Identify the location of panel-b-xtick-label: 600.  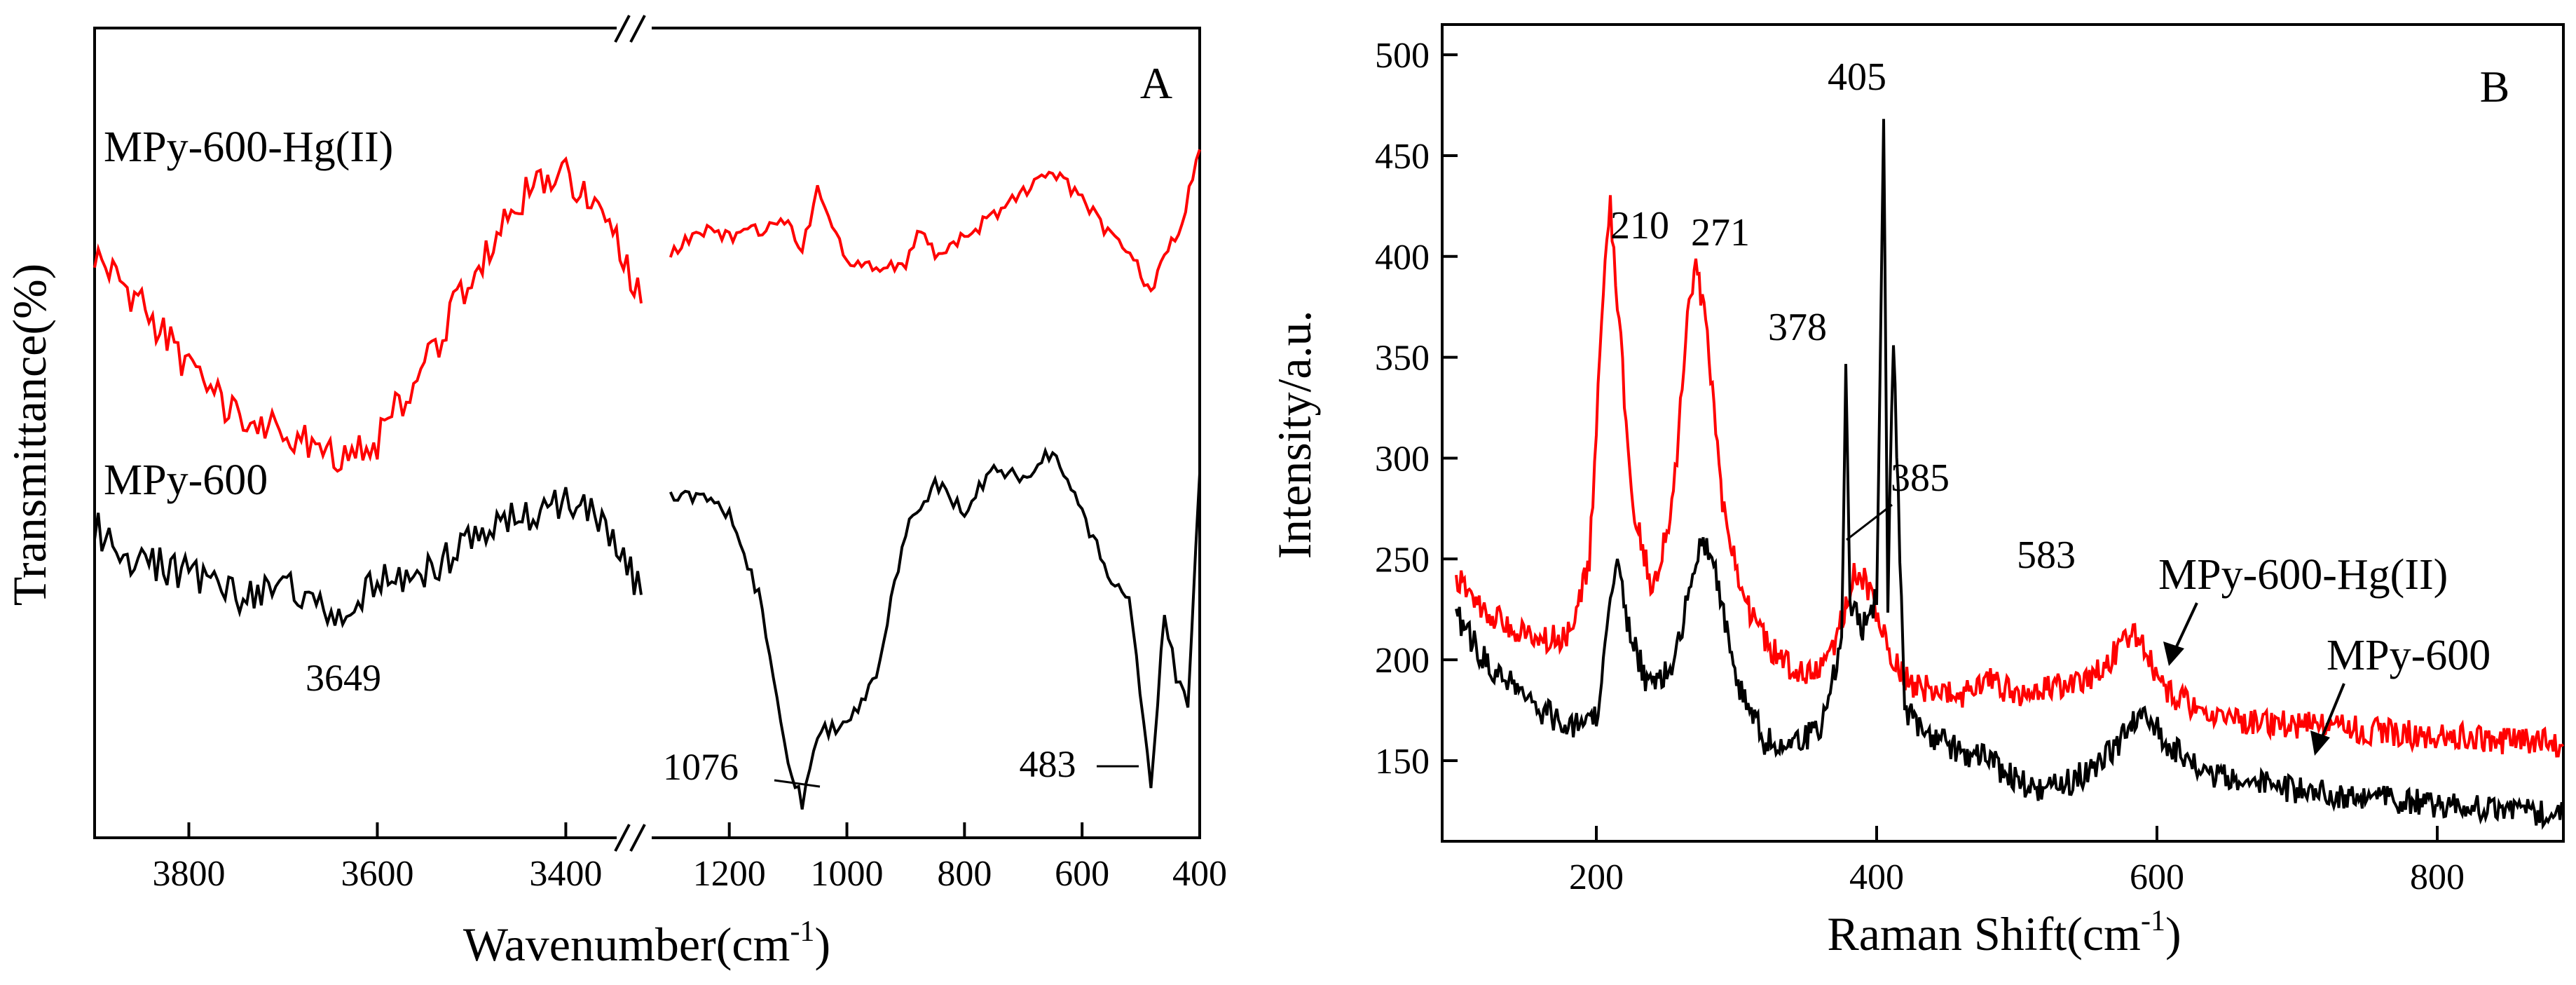
(2157, 877).